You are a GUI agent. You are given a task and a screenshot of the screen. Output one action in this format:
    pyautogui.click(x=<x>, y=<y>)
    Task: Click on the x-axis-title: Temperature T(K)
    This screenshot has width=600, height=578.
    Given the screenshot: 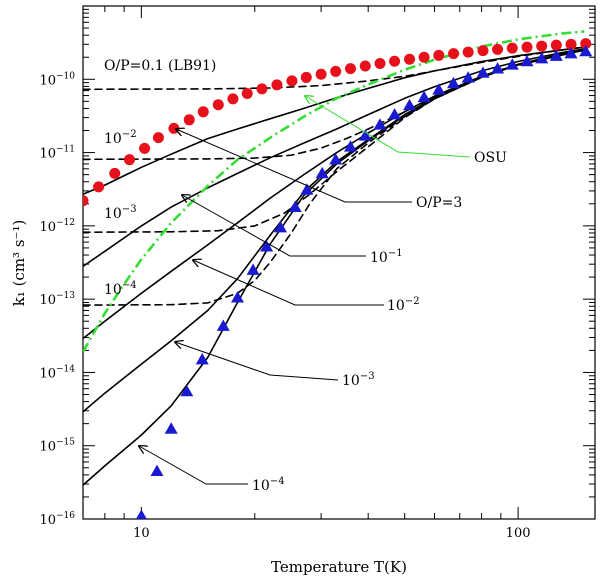 What is the action you would take?
    pyautogui.click(x=339, y=567)
    